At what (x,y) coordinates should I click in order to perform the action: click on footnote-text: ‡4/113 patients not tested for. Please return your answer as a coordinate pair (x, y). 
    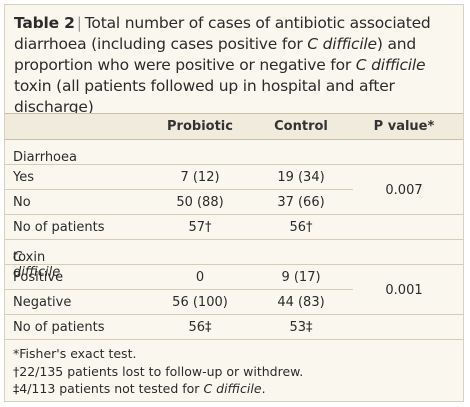
    Looking at the image, I should click on (108, 388).